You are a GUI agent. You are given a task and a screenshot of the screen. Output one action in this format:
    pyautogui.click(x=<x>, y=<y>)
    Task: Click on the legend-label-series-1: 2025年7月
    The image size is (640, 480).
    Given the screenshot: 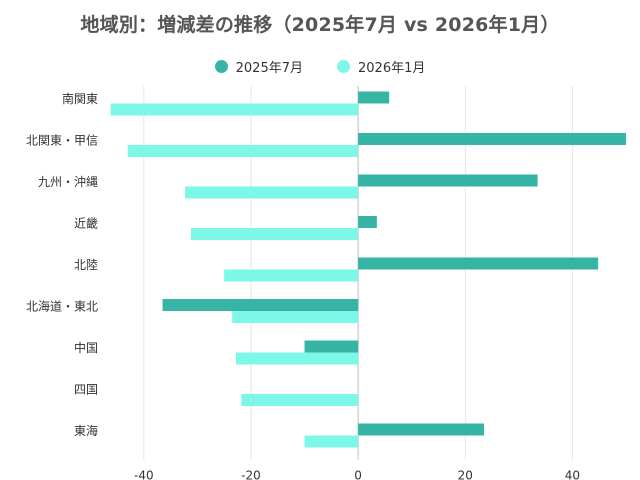 What is the action you would take?
    pyautogui.click(x=269, y=68)
    